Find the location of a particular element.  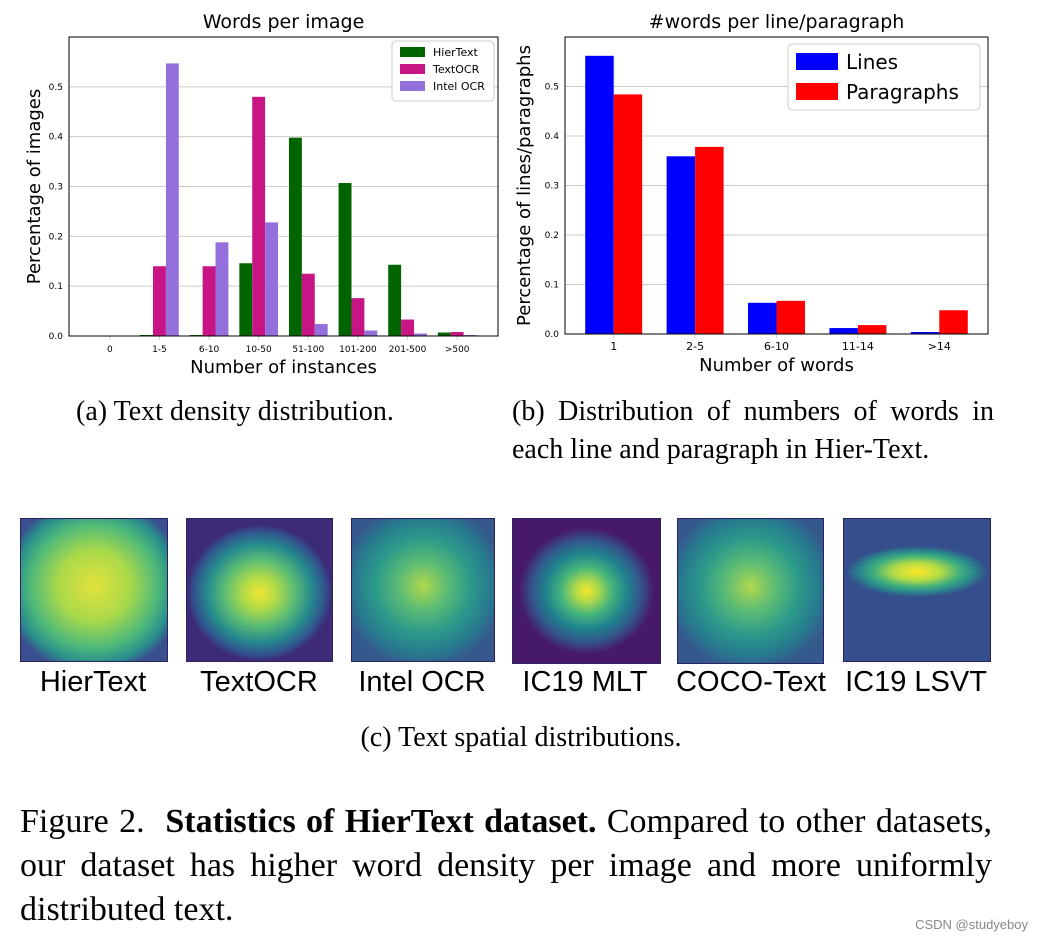

heatmap-ic19-lsvt is located at coordinates (917, 590).